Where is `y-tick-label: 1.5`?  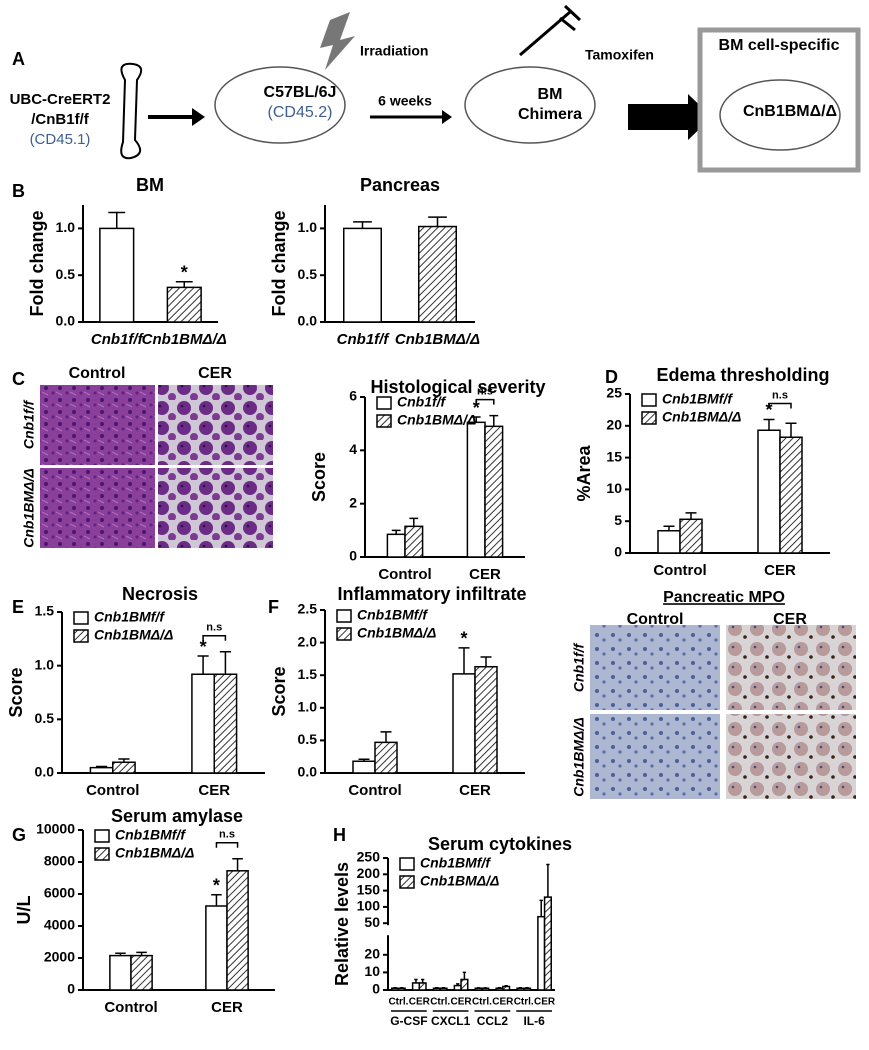
y-tick-label: 1.5 is located at coordinates (308, 674).